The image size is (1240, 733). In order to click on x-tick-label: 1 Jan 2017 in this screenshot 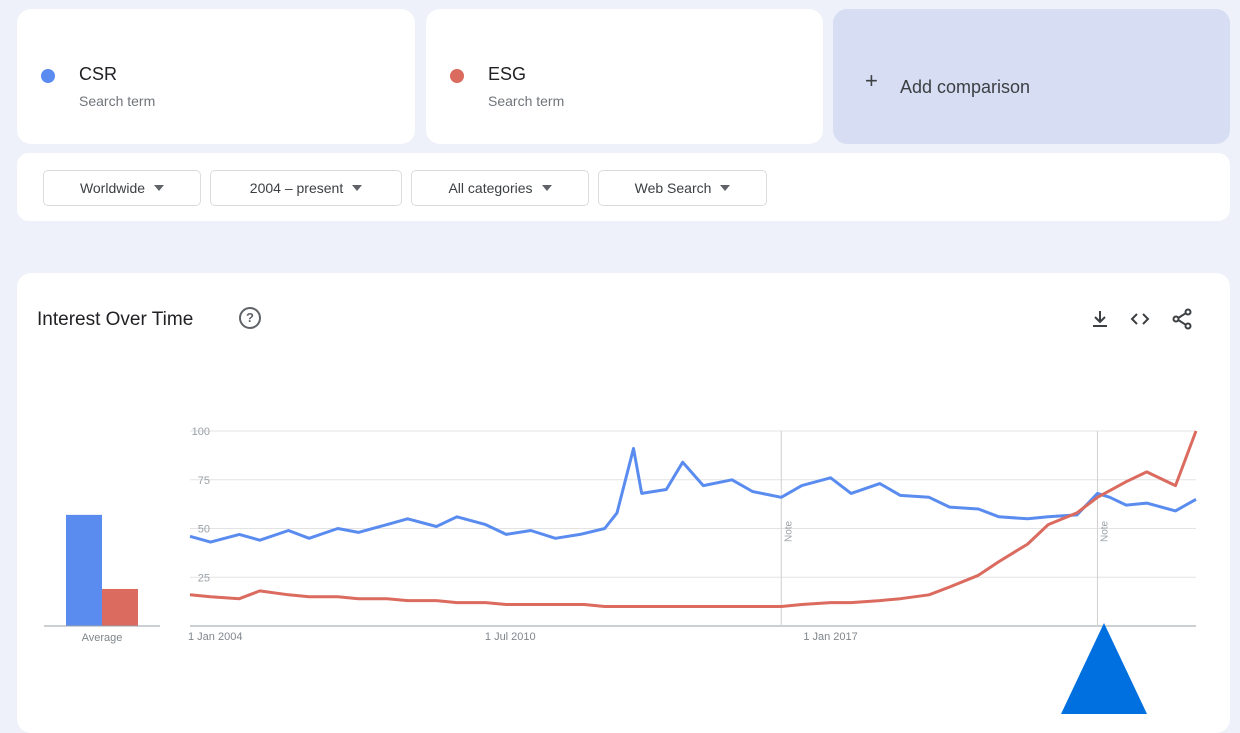, I will do `click(830, 637)`.